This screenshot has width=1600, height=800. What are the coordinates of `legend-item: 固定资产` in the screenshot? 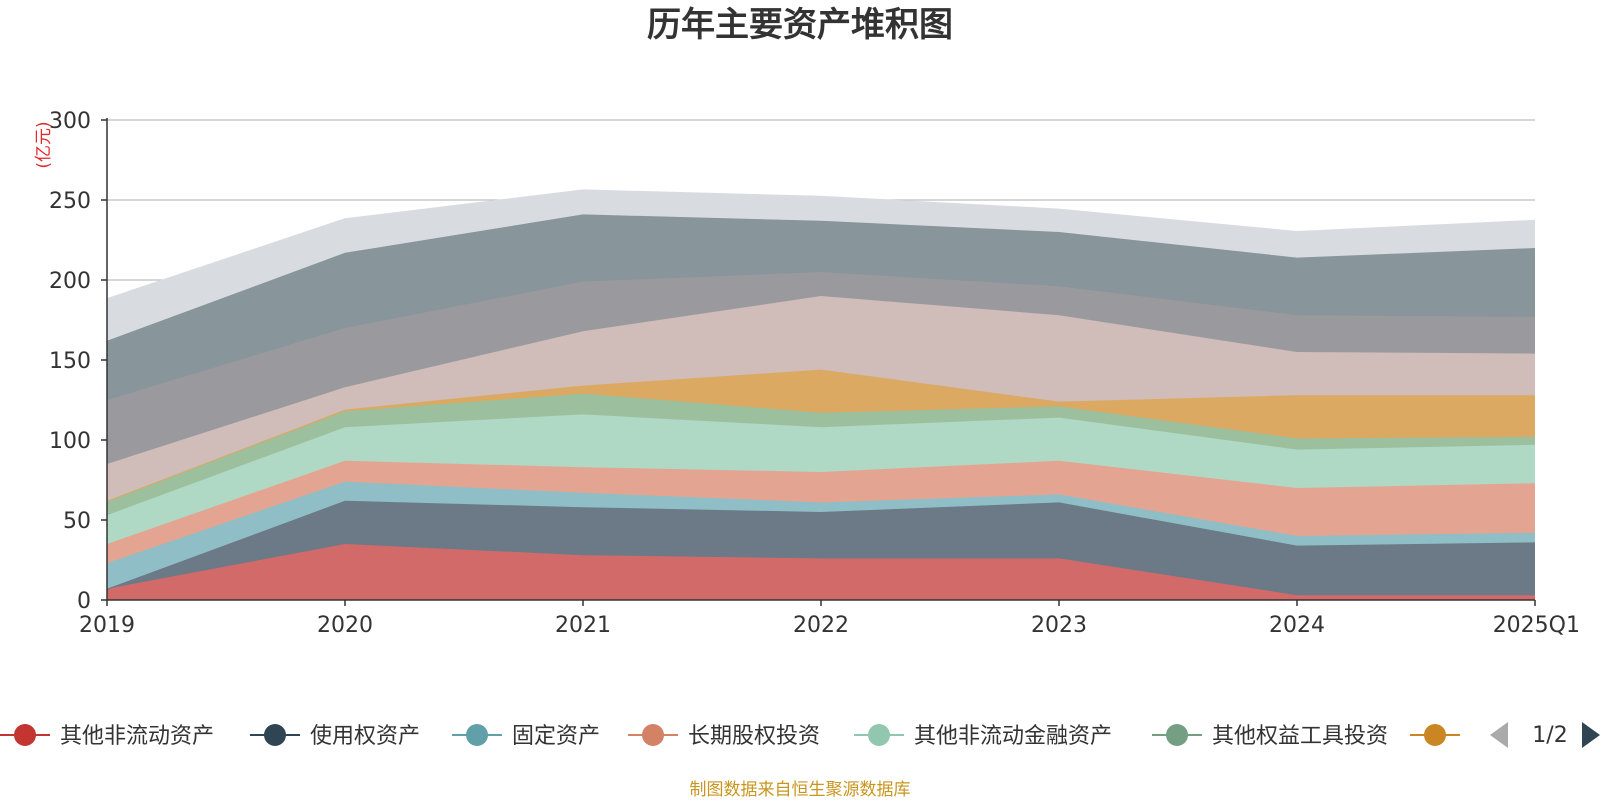 It's located at (526, 736).